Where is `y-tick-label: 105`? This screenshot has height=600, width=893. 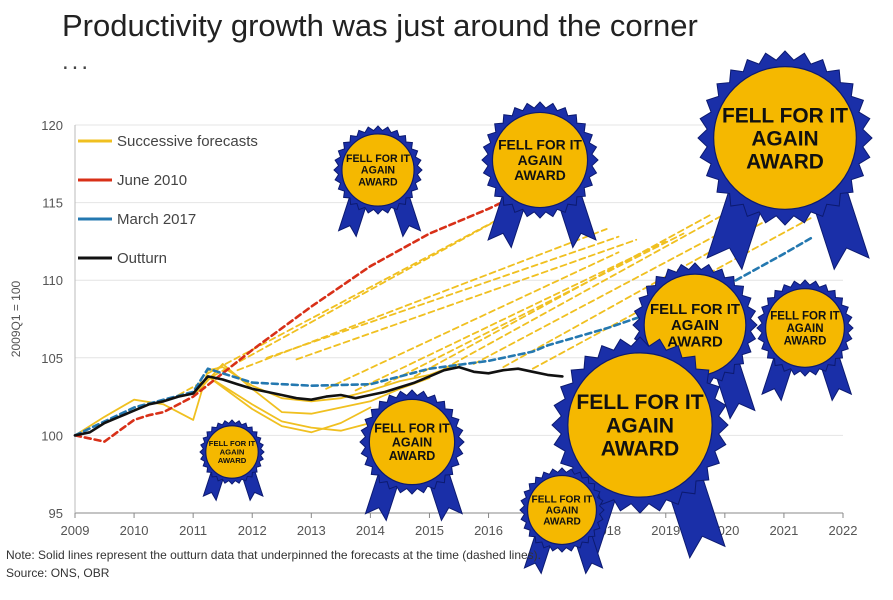 y-tick-label: 105 is located at coordinates (52, 358).